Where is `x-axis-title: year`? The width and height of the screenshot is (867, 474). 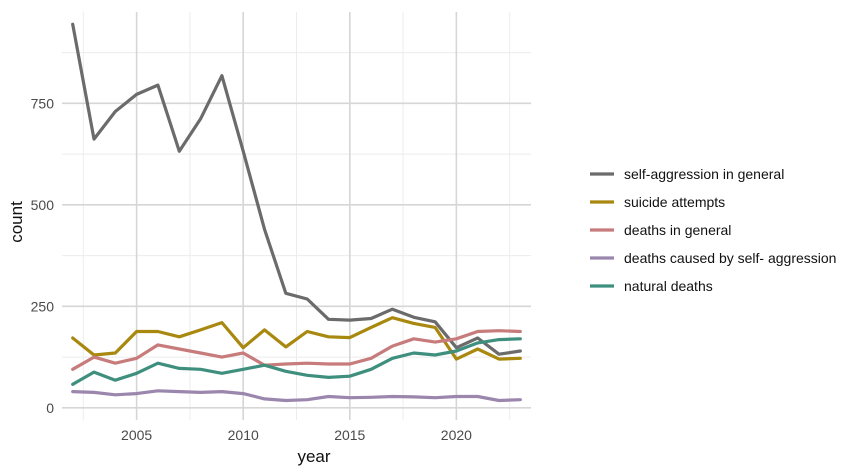 x-axis-title: year is located at coordinates (313, 456).